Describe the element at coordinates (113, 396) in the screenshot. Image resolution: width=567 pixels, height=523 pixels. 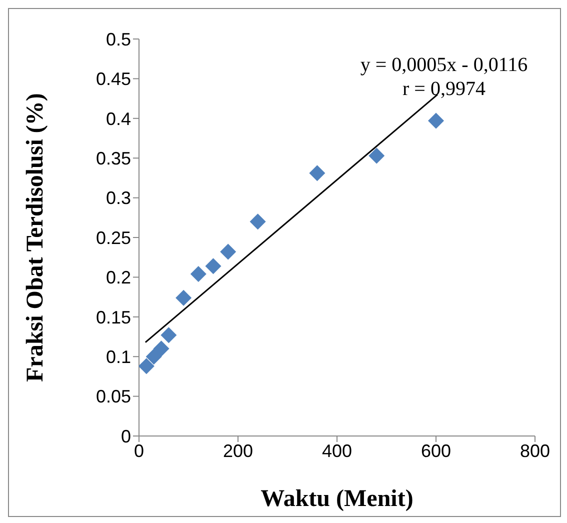
I see `y-tick-label: 0.05` at that location.